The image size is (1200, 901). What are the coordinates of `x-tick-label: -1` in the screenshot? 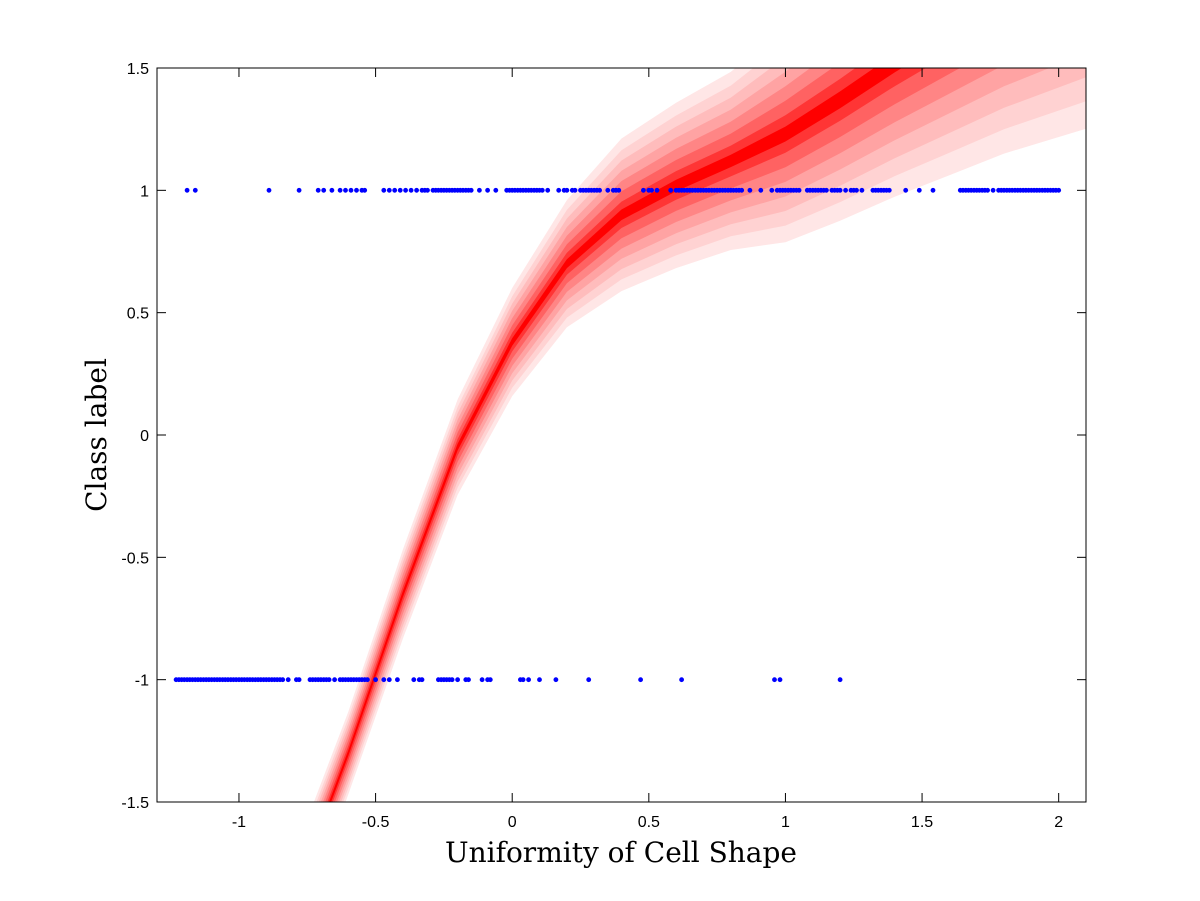 It's located at (239, 822).